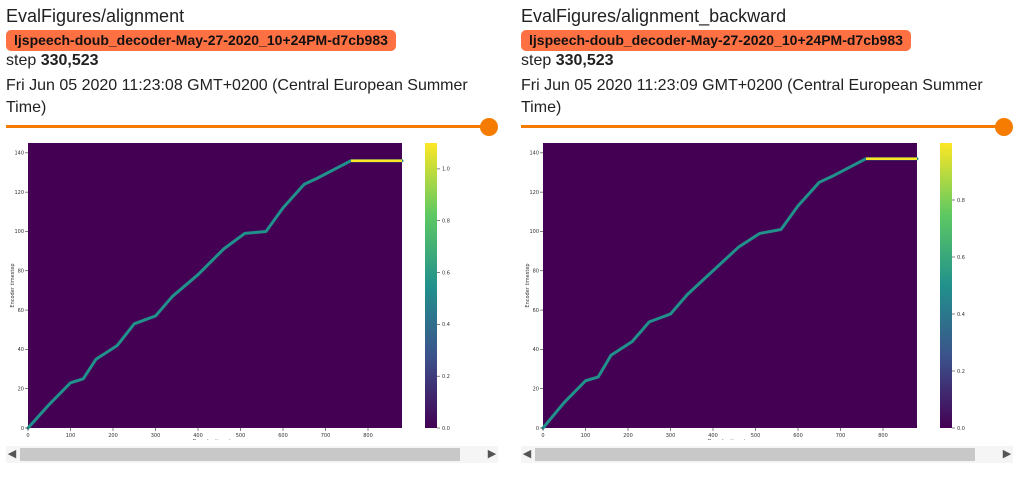  What do you see at coordinates (95, 16) in the screenshot?
I see `card-tag-title: EvalFigures/alignment` at bounding box center [95, 16].